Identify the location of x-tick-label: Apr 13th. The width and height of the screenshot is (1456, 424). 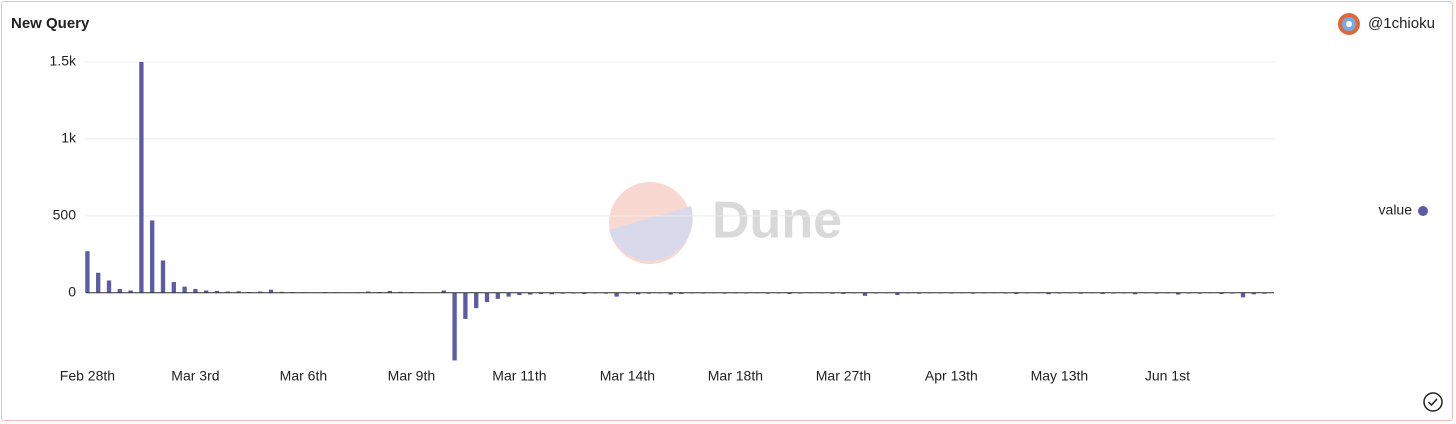
(951, 376).